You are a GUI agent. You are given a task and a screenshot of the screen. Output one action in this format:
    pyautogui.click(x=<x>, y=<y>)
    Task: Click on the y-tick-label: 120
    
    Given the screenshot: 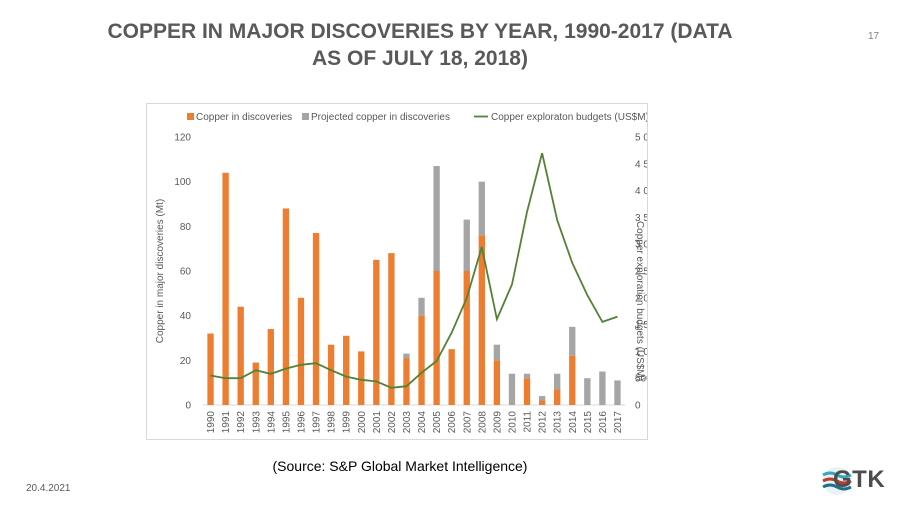 What is the action you would take?
    pyautogui.click(x=182, y=138)
    